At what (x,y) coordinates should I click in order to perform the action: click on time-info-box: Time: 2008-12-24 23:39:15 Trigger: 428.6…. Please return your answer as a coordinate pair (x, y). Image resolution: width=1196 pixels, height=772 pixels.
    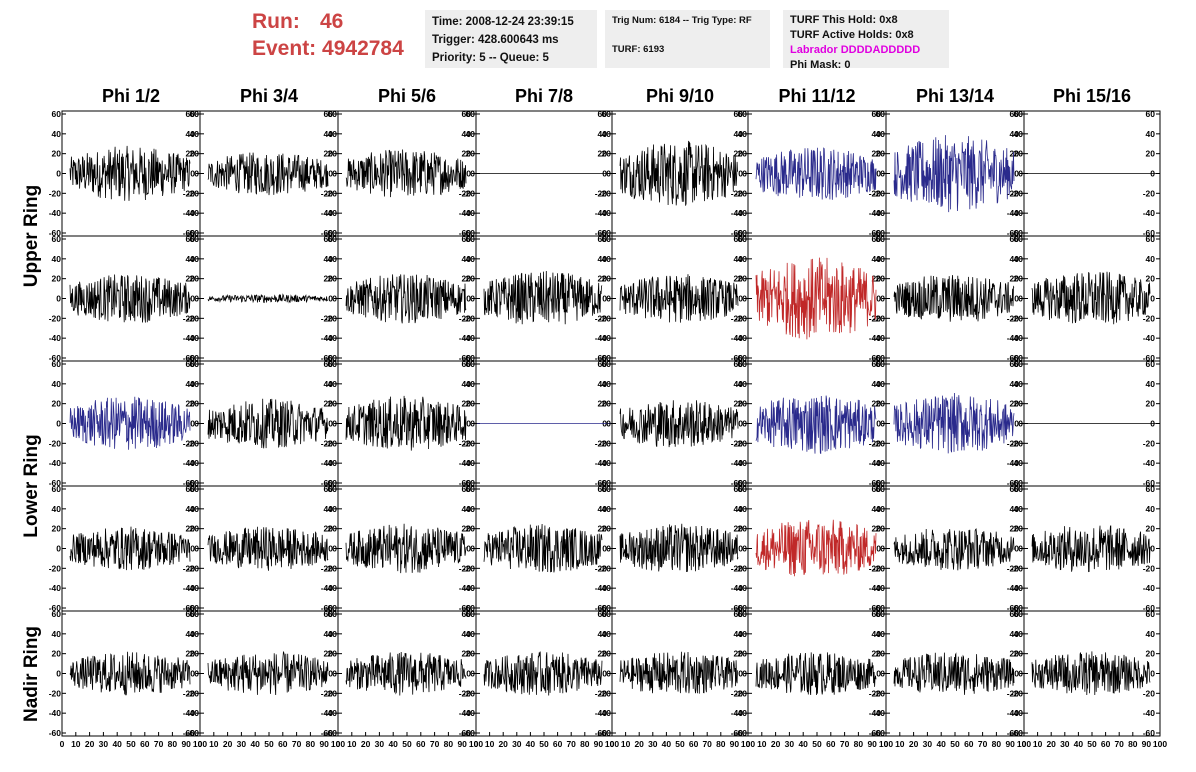
    Looking at the image, I should click on (511, 39).